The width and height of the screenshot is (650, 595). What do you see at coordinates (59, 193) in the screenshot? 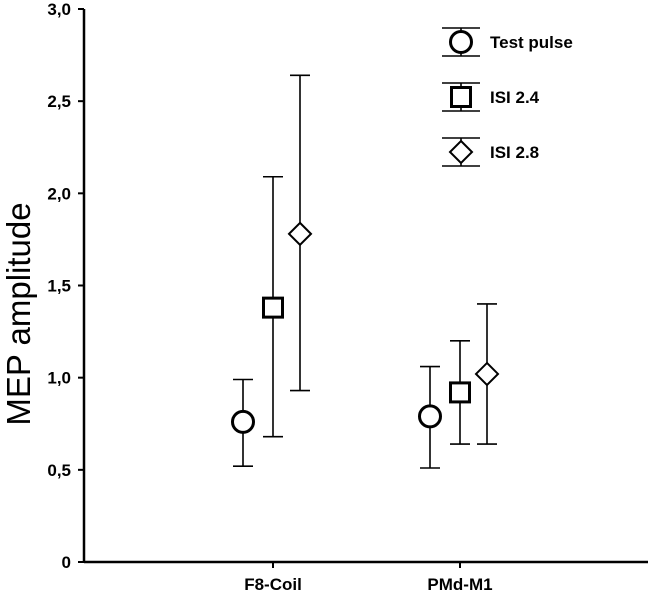
I see `y-tick-label: 2,0` at bounding box center [59, 193].